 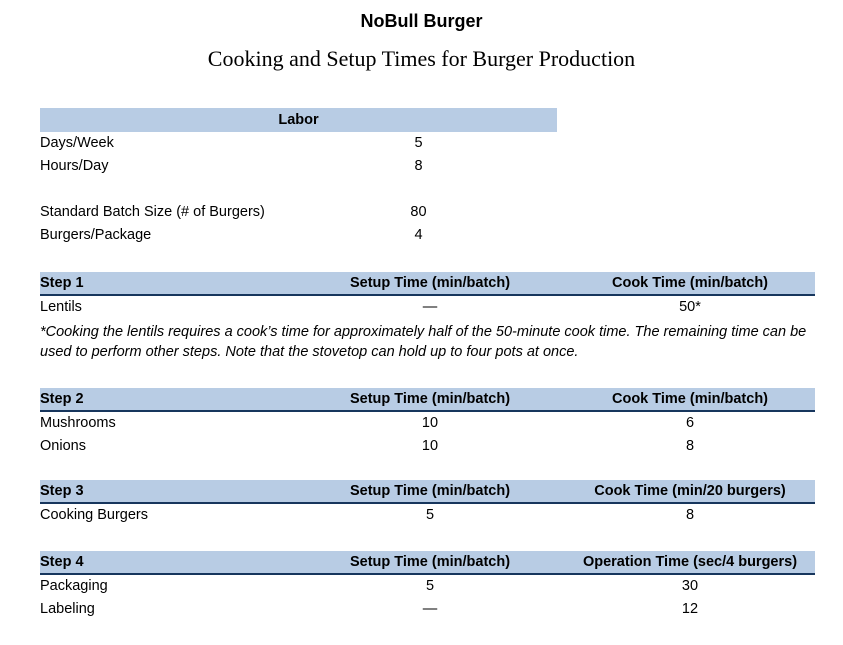 I want to click on labor-row-label: Hours/Day, so click(x=74, y=166).